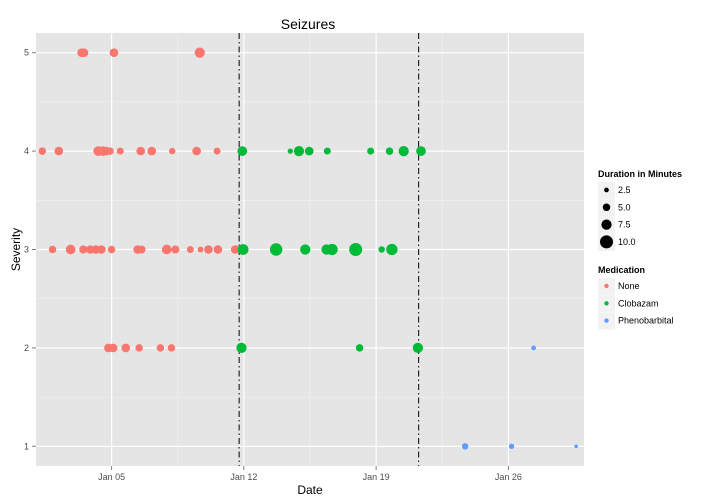  I want to click on y-axis-title: Severity, so click(16, 249).